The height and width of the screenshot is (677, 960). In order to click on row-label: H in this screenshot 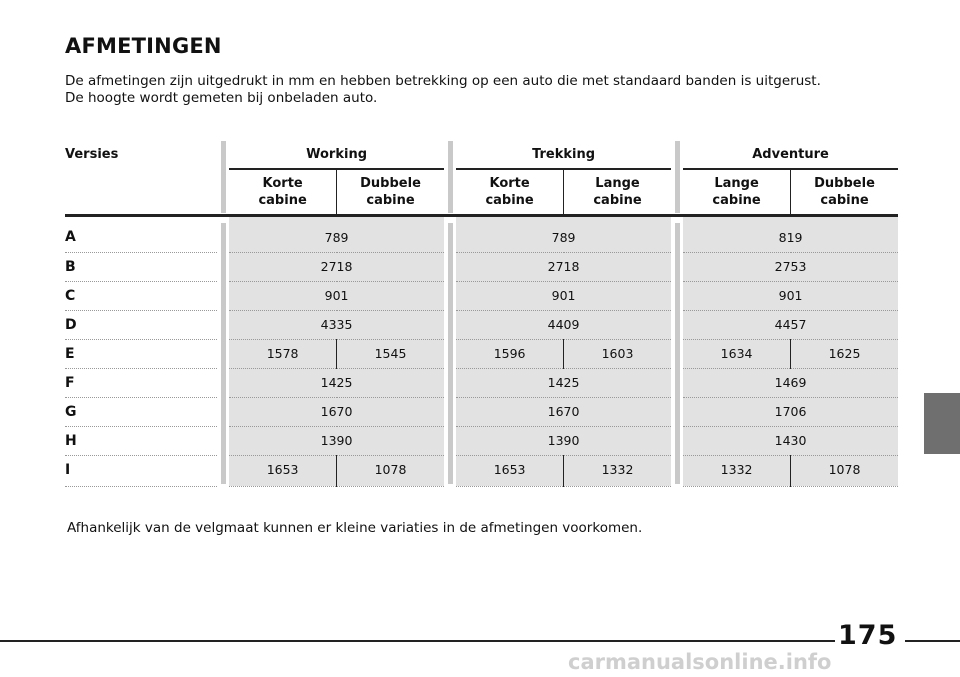, I will do `click(141, 441)`.